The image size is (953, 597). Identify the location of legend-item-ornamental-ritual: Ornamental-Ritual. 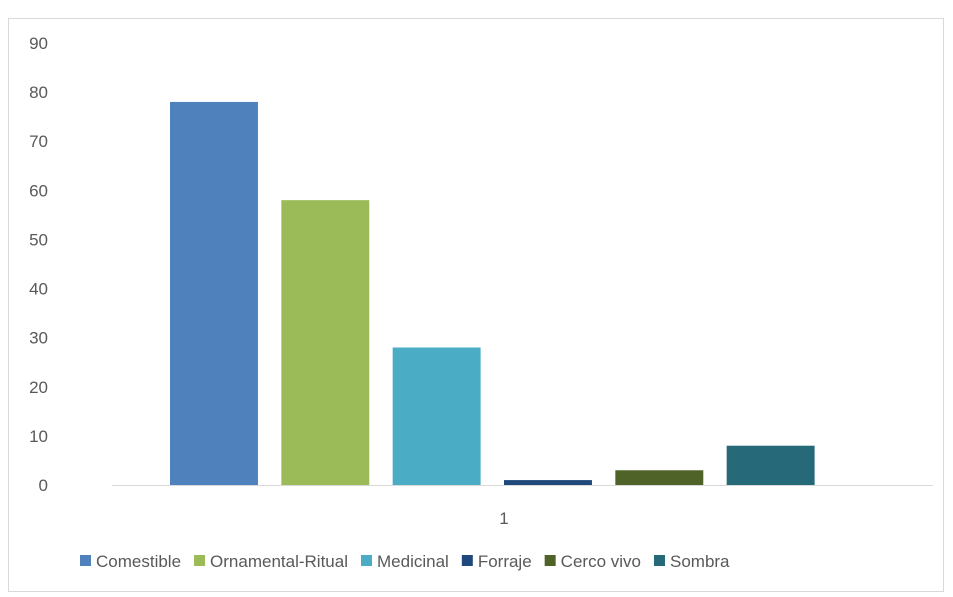
(271, 561).